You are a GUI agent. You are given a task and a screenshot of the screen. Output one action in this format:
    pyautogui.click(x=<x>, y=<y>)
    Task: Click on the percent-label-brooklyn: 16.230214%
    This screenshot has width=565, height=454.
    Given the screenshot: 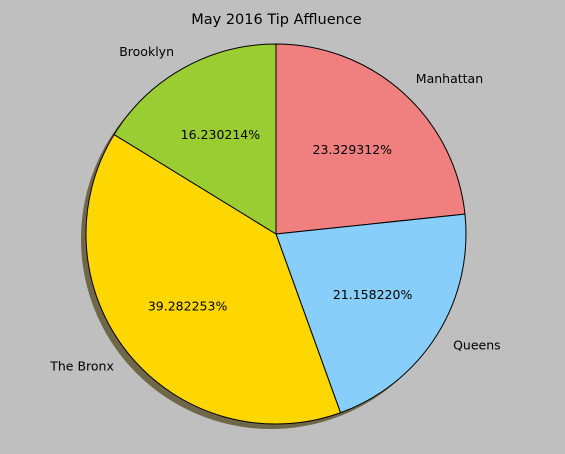 What is the action you would take?
    pyautogui.click(x=221, y=134)
    